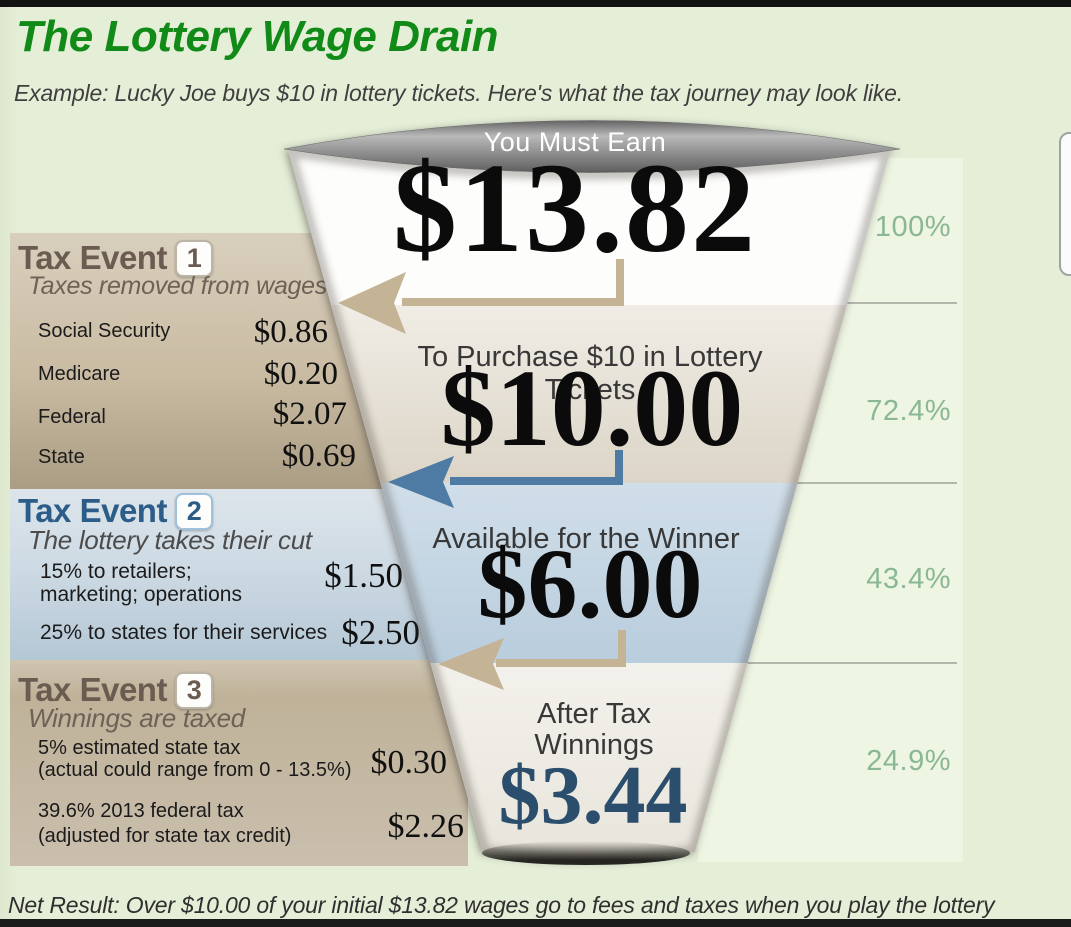  Describe the element at coordinates (590, 583) in the screenshot. I see `stage-3-value: $6.00` at that location.